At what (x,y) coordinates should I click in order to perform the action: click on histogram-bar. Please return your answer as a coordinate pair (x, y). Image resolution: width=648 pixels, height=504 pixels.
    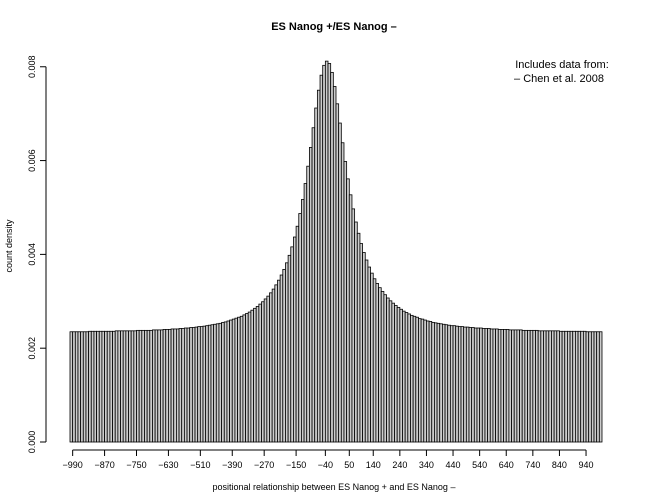
    Looking at the image, I should click on (600, 387).